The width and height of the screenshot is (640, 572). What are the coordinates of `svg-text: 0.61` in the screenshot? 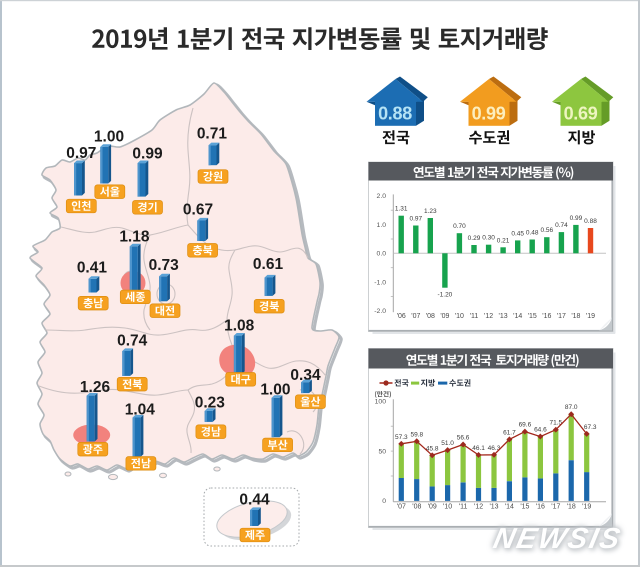 It's located at (268, 264).